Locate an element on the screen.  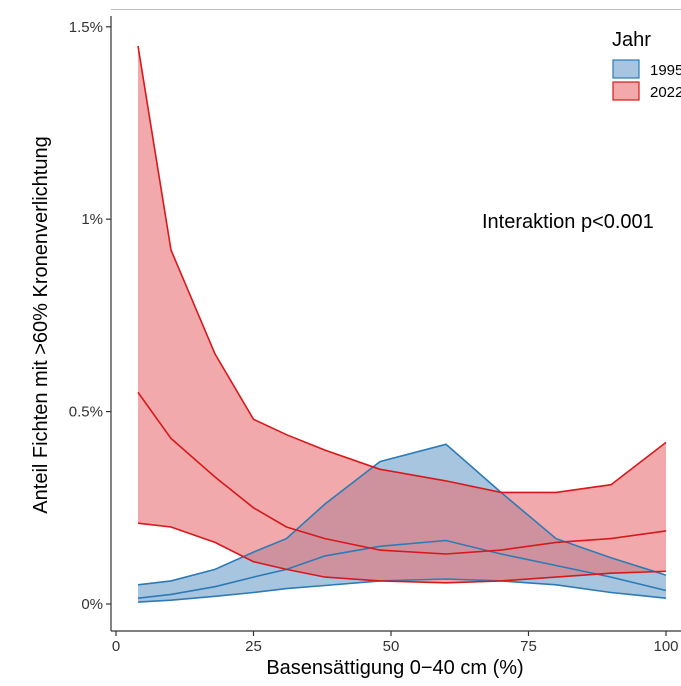
legend-swatch-2022 is located at coordinates (626, 91).